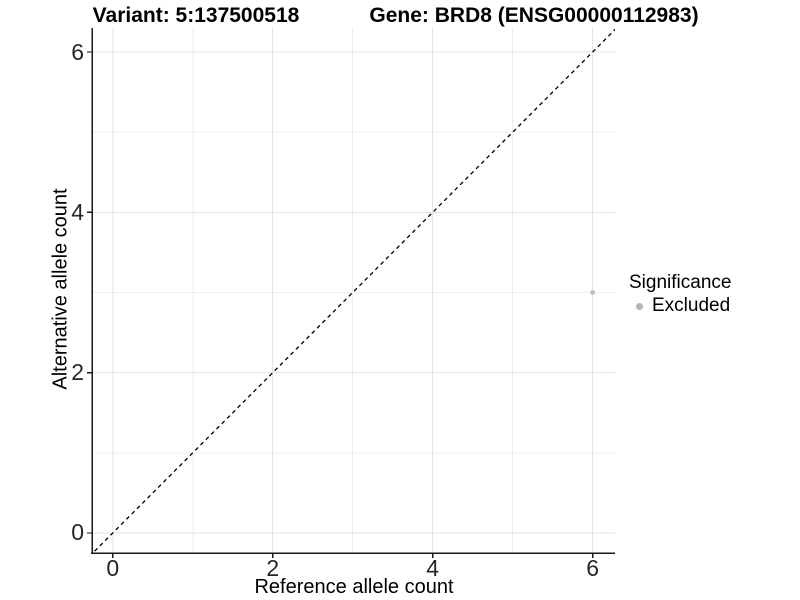 The image size is (800, 600). What do you see at coordinates (680, 282) in the screenshot?
I see `legend-title: Significance` at bounding box center [680, 282].